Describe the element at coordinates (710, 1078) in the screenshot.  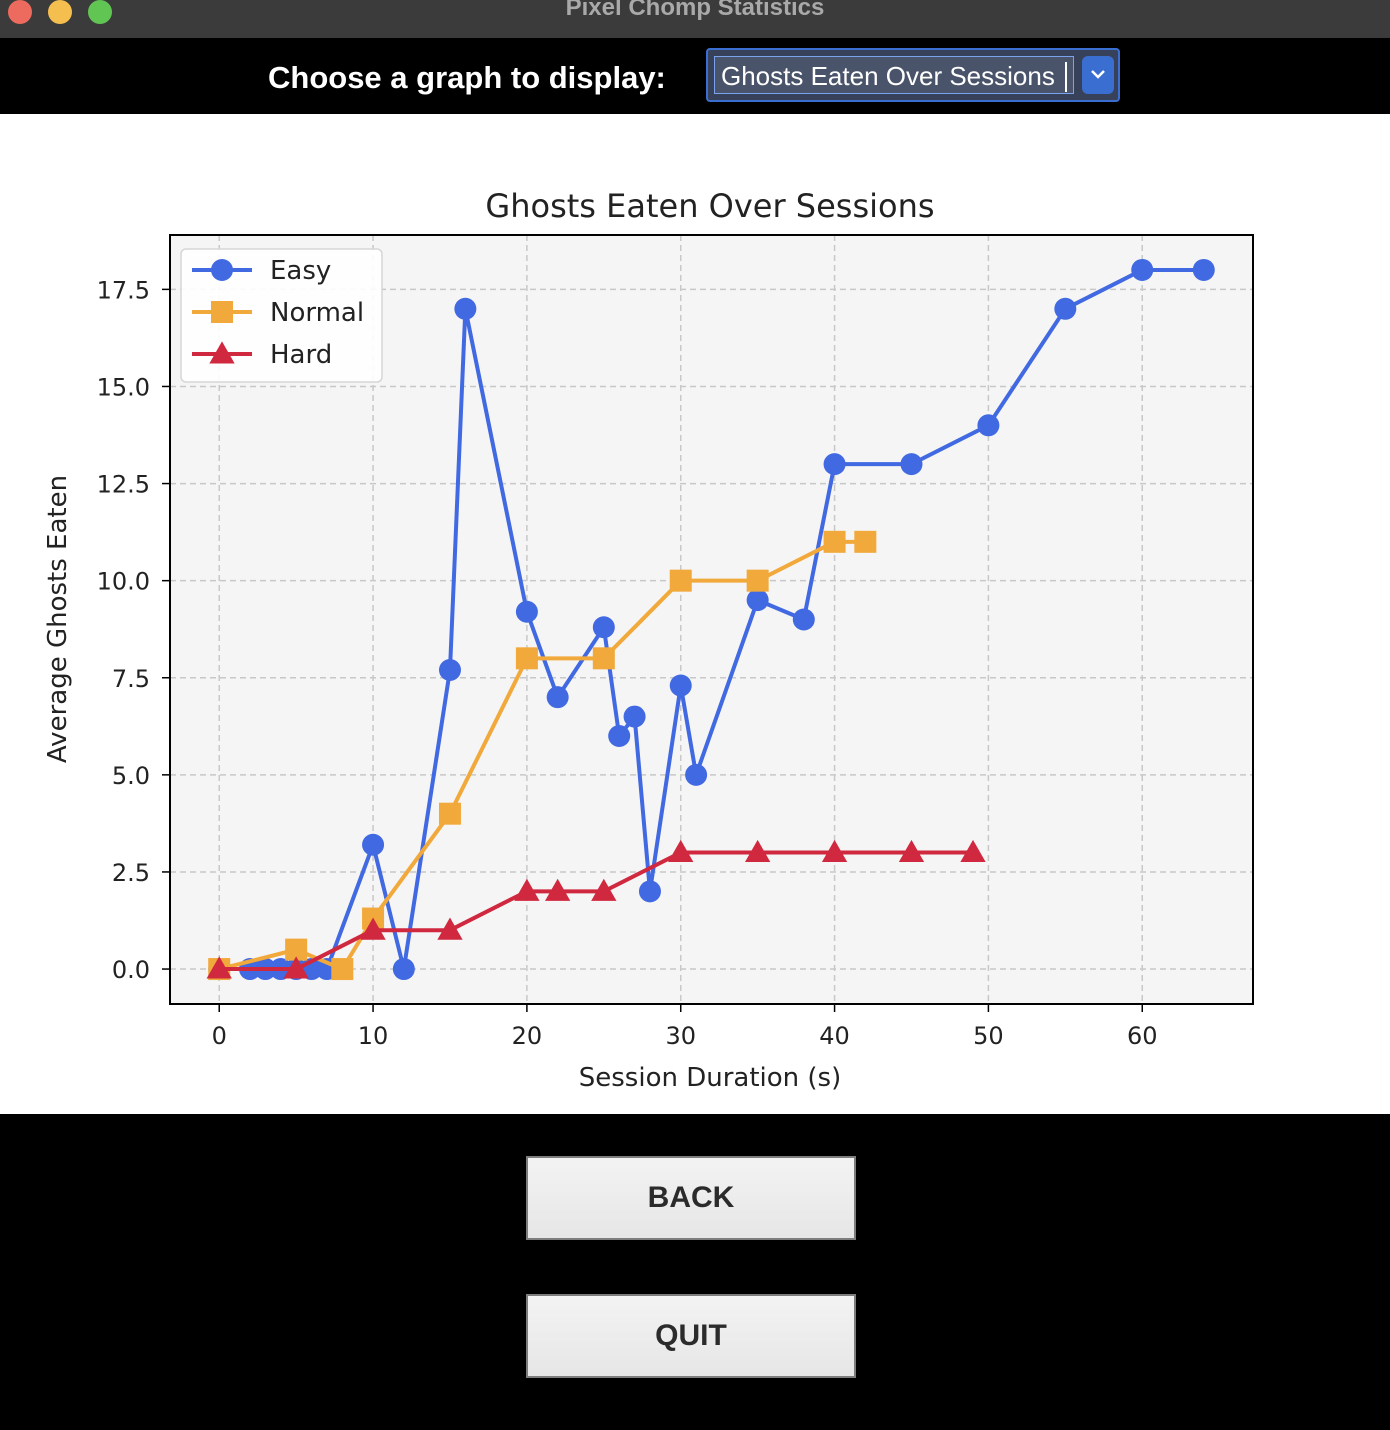
I see `x-axis-label: Session Duration (s)` at that location.